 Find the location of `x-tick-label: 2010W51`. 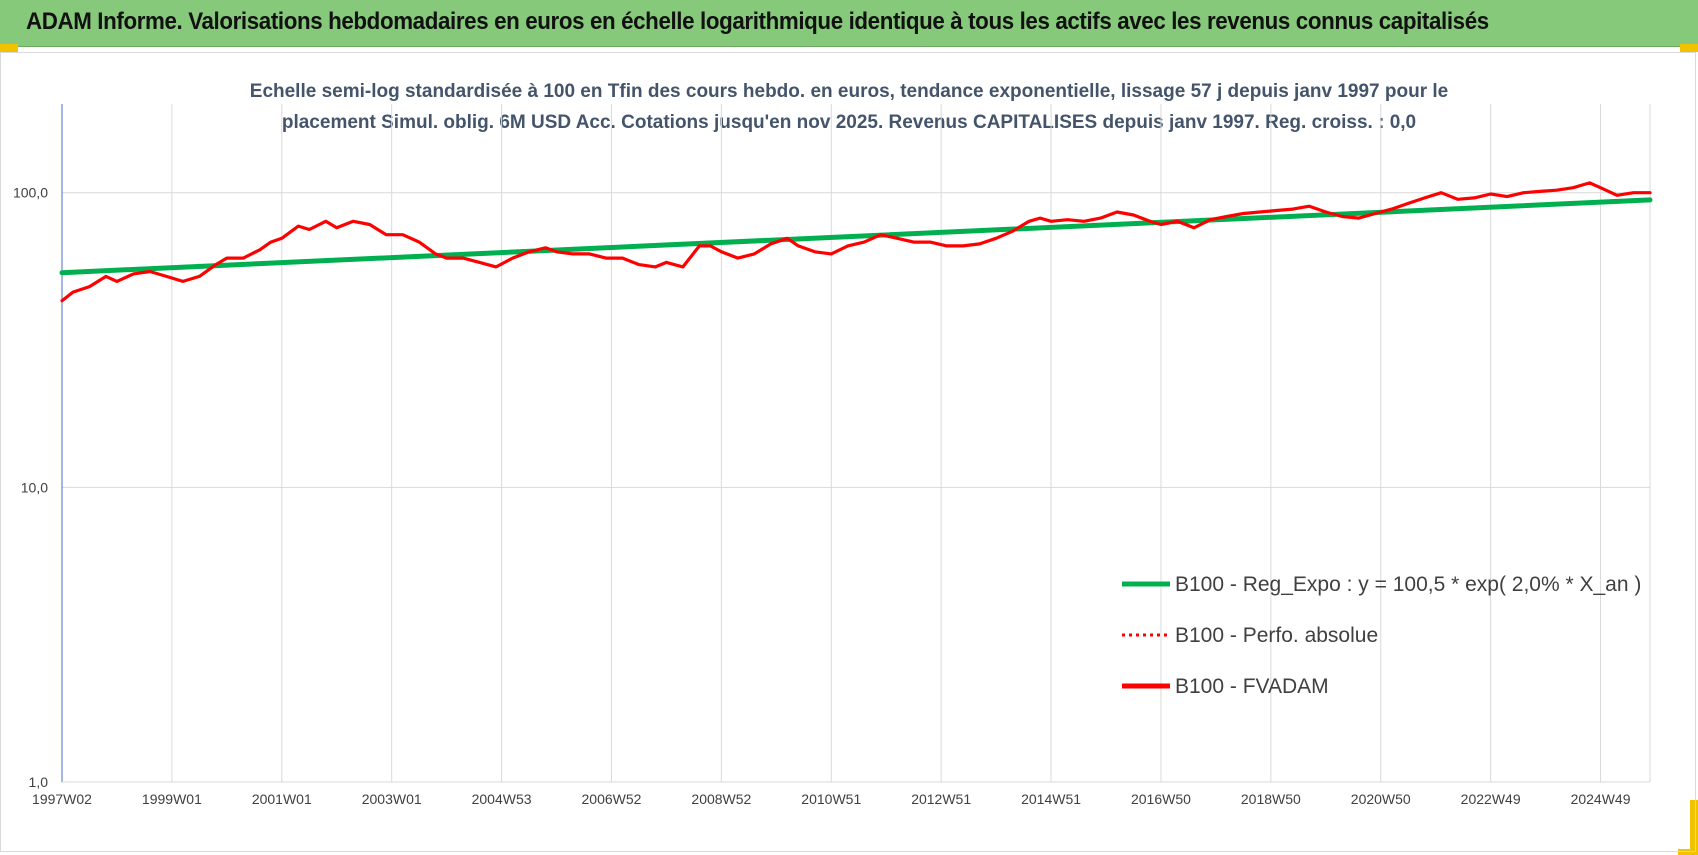

x-tick-label: 2010W51 is located at coordinates (831, 799).